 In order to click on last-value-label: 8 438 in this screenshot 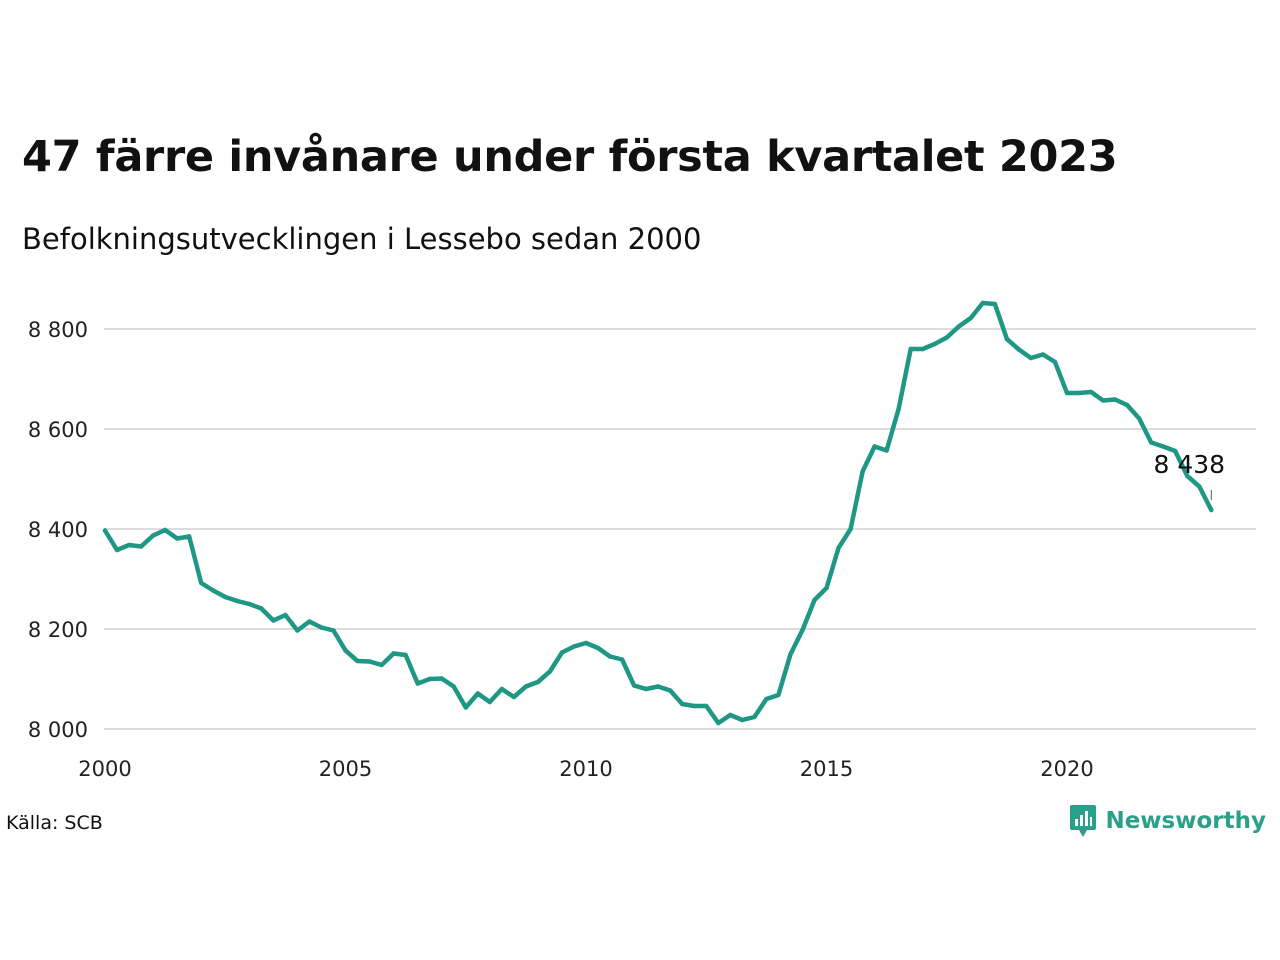, I will do `click(1190, 464)`.